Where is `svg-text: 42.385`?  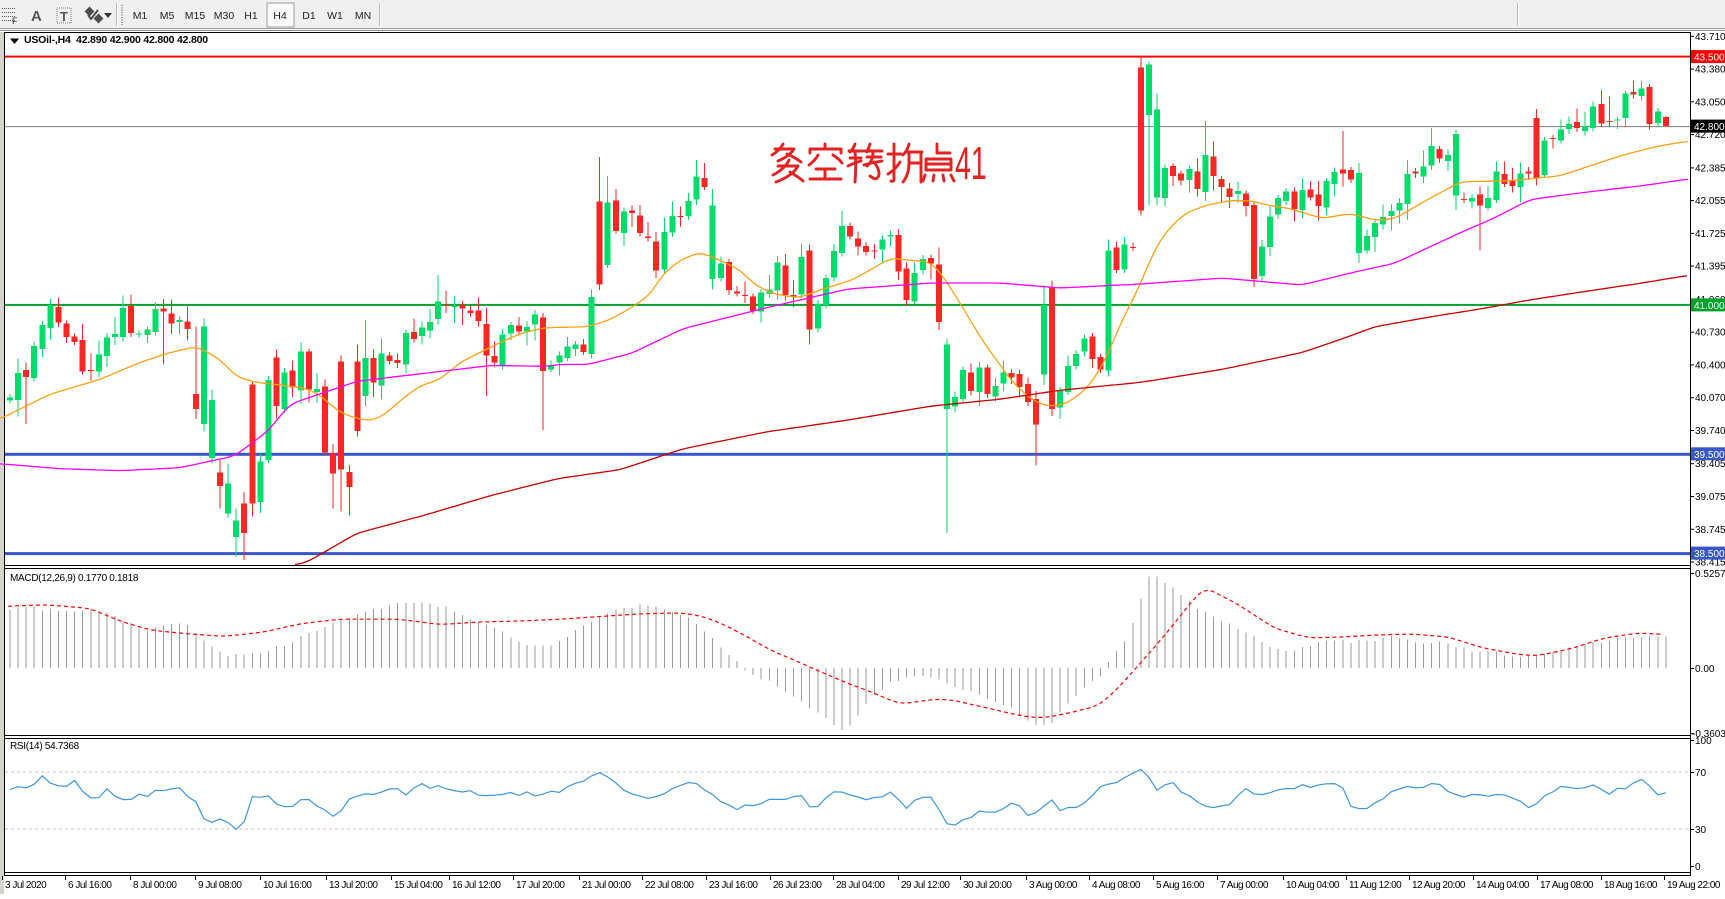
svg-text: 42.385 is located at coordinates (1710, 168).